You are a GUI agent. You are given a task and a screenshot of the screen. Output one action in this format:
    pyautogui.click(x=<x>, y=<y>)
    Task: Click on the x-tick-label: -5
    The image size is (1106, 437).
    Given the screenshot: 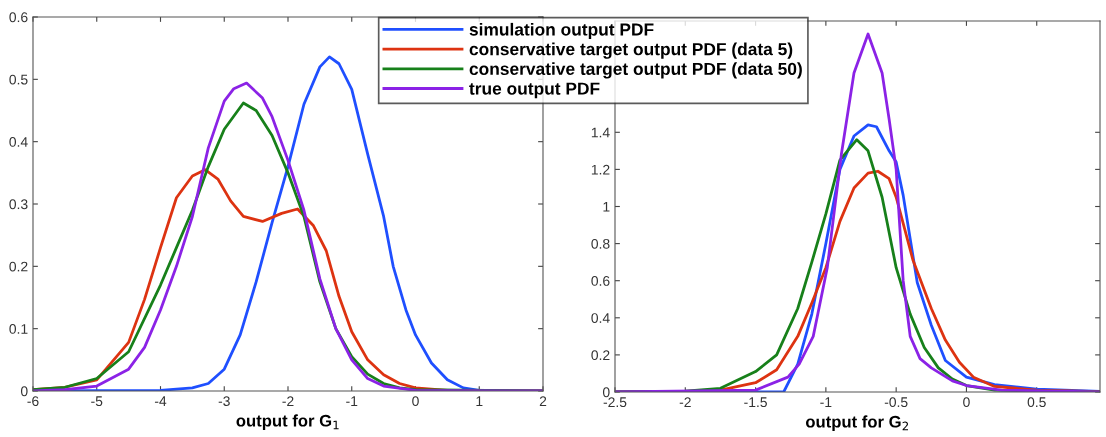 What is the action you would take?
    pyautogui.click(x=97, y=401)
    